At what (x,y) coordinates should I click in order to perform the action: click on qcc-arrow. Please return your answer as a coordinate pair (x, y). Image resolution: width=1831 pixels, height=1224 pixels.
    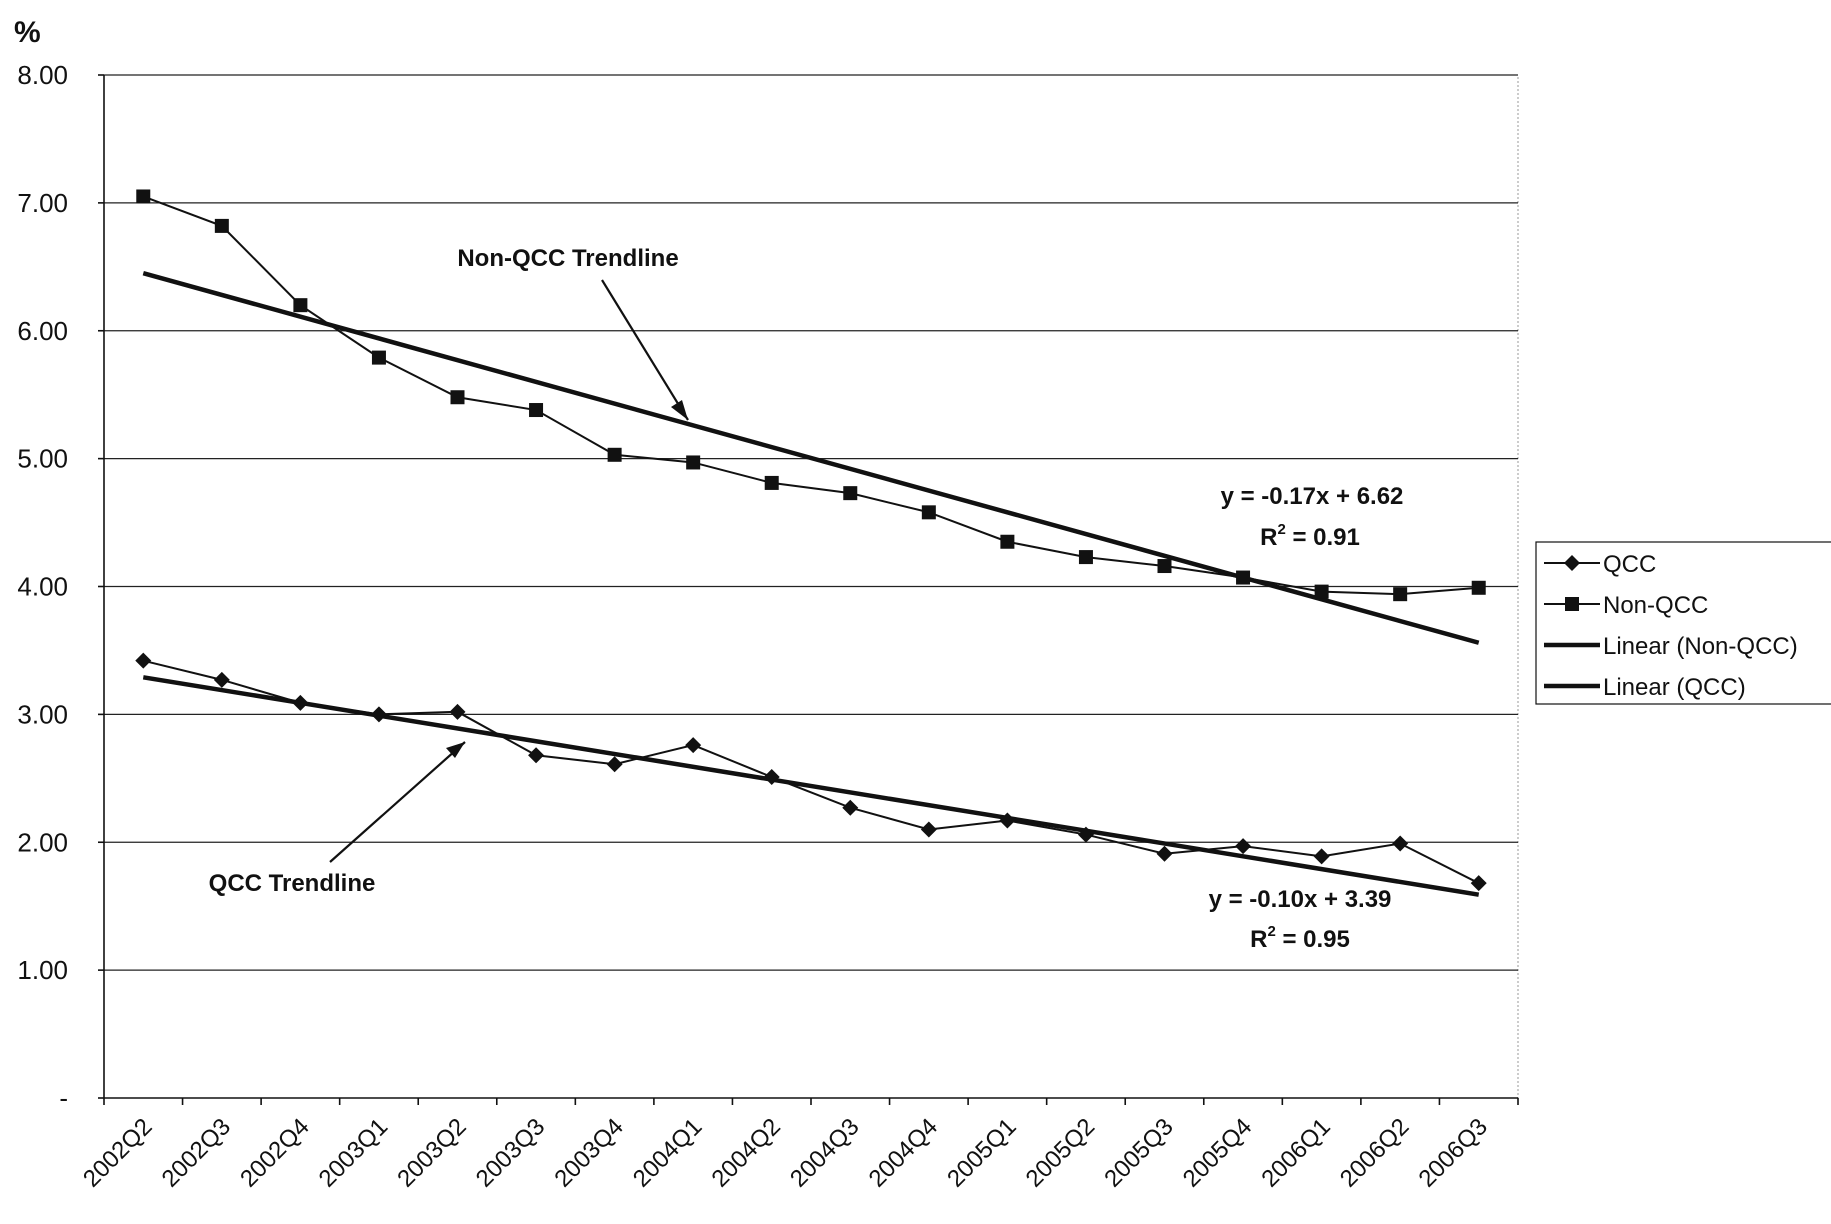
    Looking at the image, I should click on (397, 802).